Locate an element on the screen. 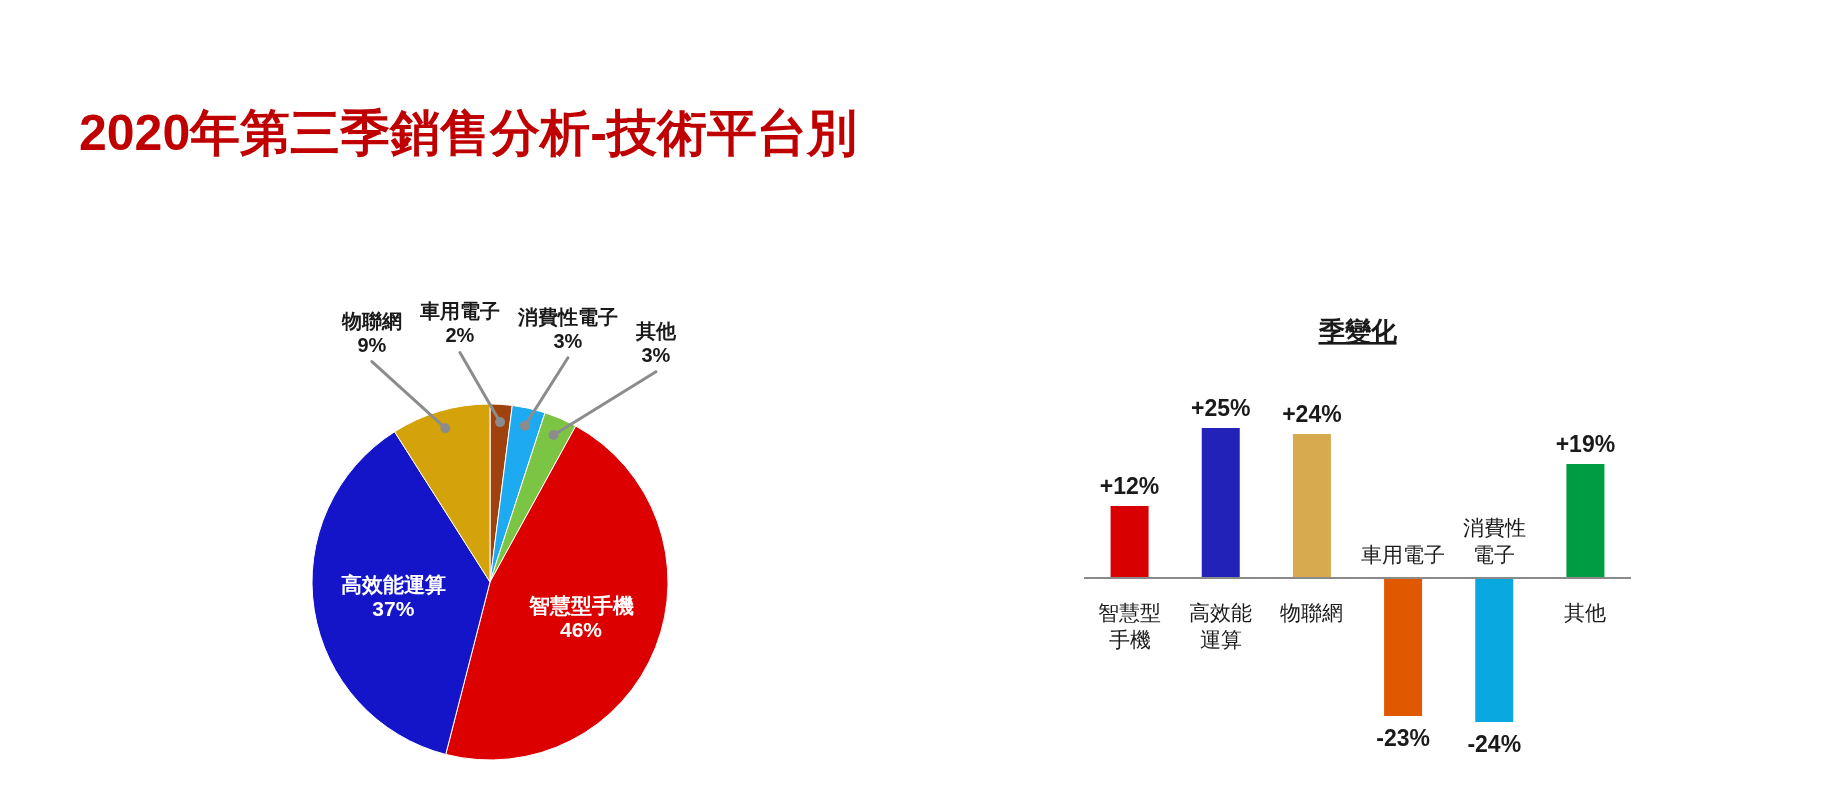  data-label: -23% is located at coordinates (1403, 738).